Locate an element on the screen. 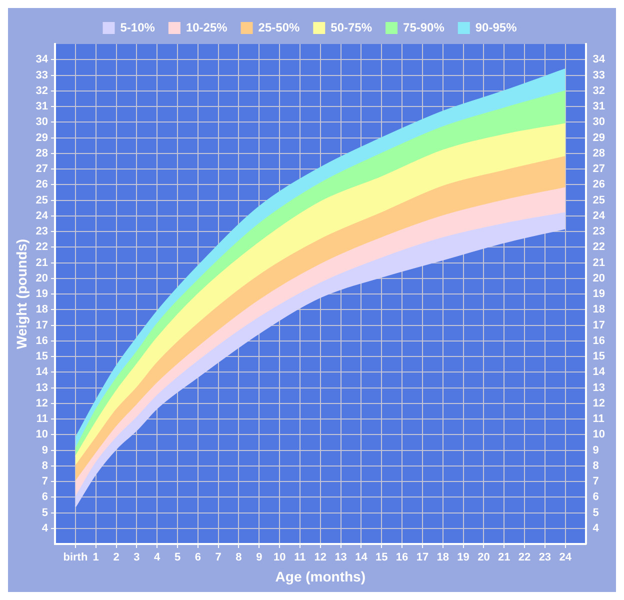 The image size is (624, 600). legend-label: 25-50% is located at coordinates (279, 27).